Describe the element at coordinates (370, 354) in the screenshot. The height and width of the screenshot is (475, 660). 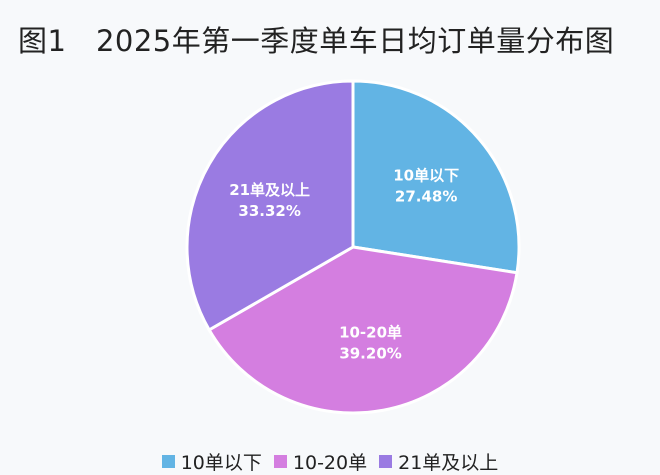
I see `slice-value-label: 39.20%` at that location.